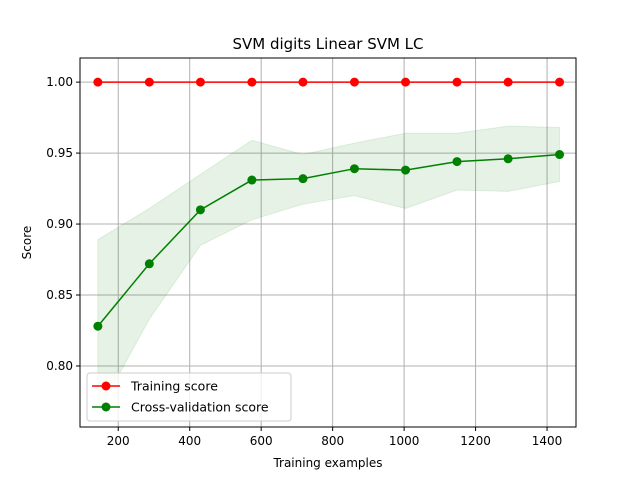 This screenshot has width=640, height=480. I want to click on x-tick-label: 400, so click(189, 441).